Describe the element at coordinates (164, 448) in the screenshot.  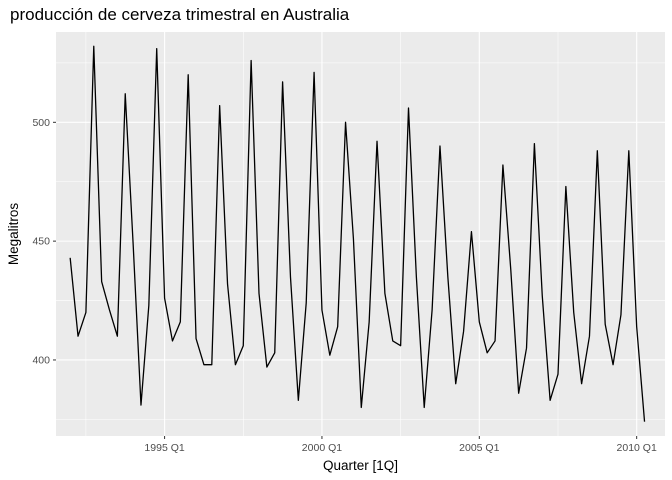
I see `x-tick-label: 1995 Q1` at that location.